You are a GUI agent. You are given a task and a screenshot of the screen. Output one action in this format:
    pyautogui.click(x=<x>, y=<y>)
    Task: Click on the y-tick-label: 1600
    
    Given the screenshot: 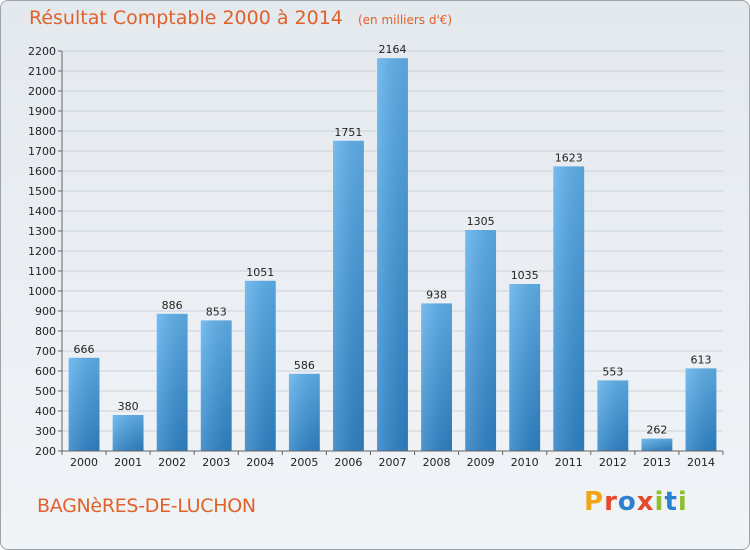 What is the action you would take?
    pyautogui.click(x=42, y=171)
    